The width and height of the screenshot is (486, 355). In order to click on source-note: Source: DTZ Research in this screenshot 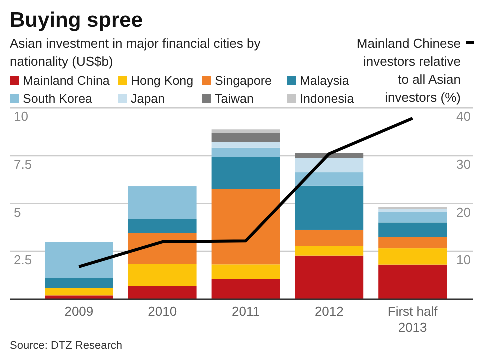, I will do `click(66, 346)`.